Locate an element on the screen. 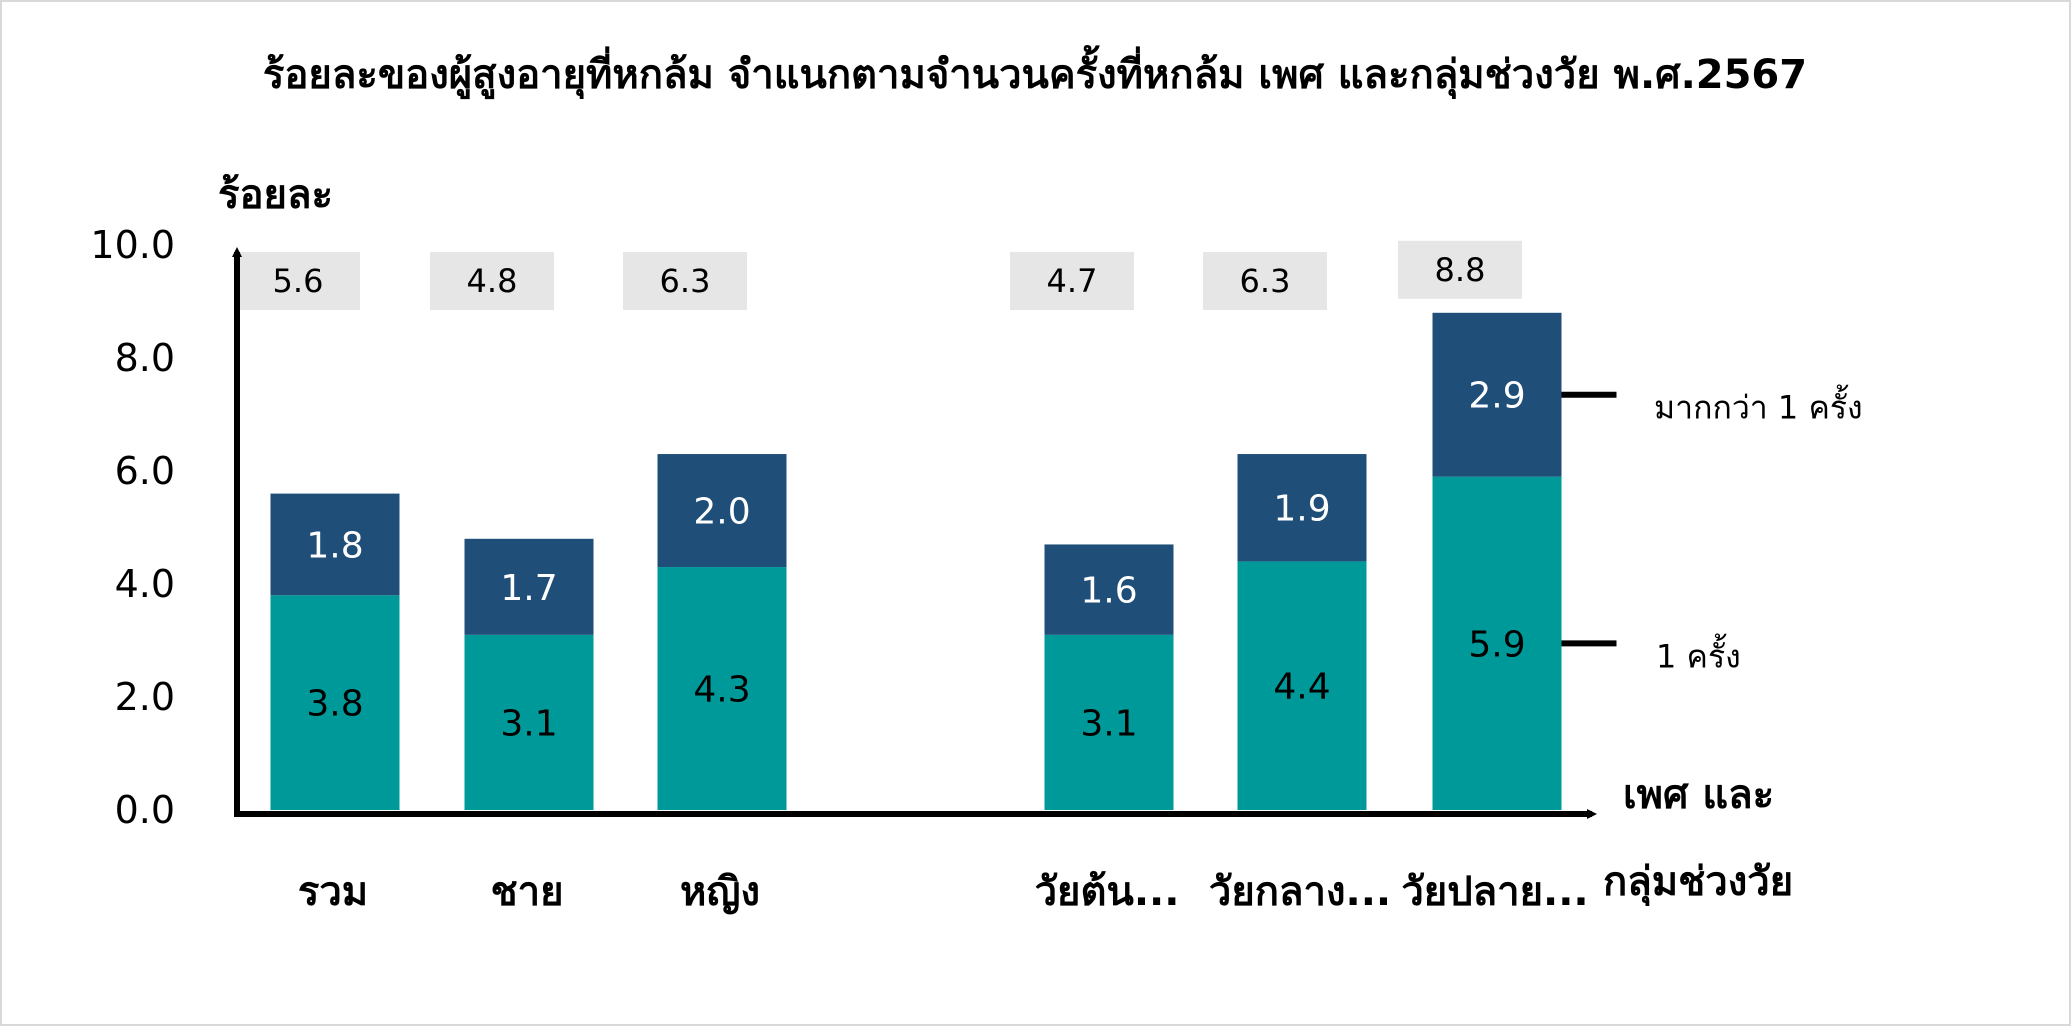 This screenshot has height=1026, width=2071. data-label: 2.0 is located at coordinates (721, 512).